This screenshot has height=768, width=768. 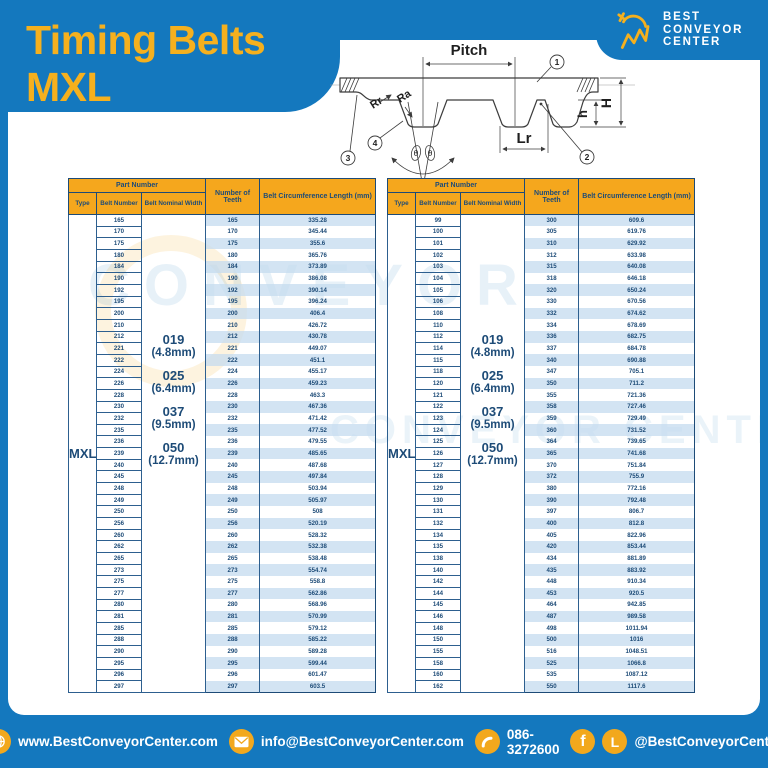 I want to click on belt-number-cell: 124, so click(x=438, y=430).